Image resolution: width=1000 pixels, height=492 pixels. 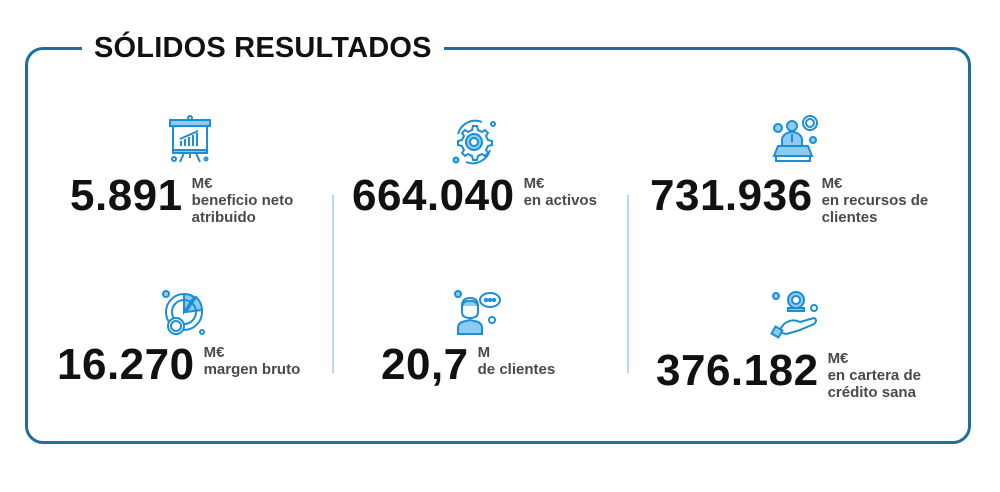 I want to click on stat-clients: 20,7 M de clientes, so click(x=468, y=365).